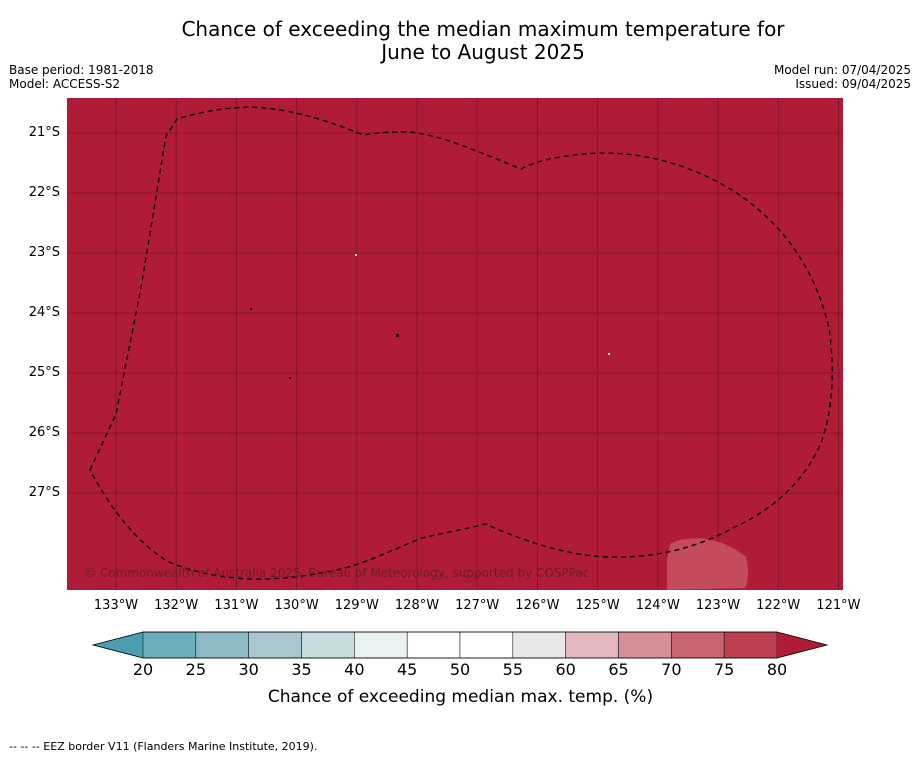  Describe the element at coordinates (44, 432) in the screenshot. I see `latitude-label: 26°S` at that location.